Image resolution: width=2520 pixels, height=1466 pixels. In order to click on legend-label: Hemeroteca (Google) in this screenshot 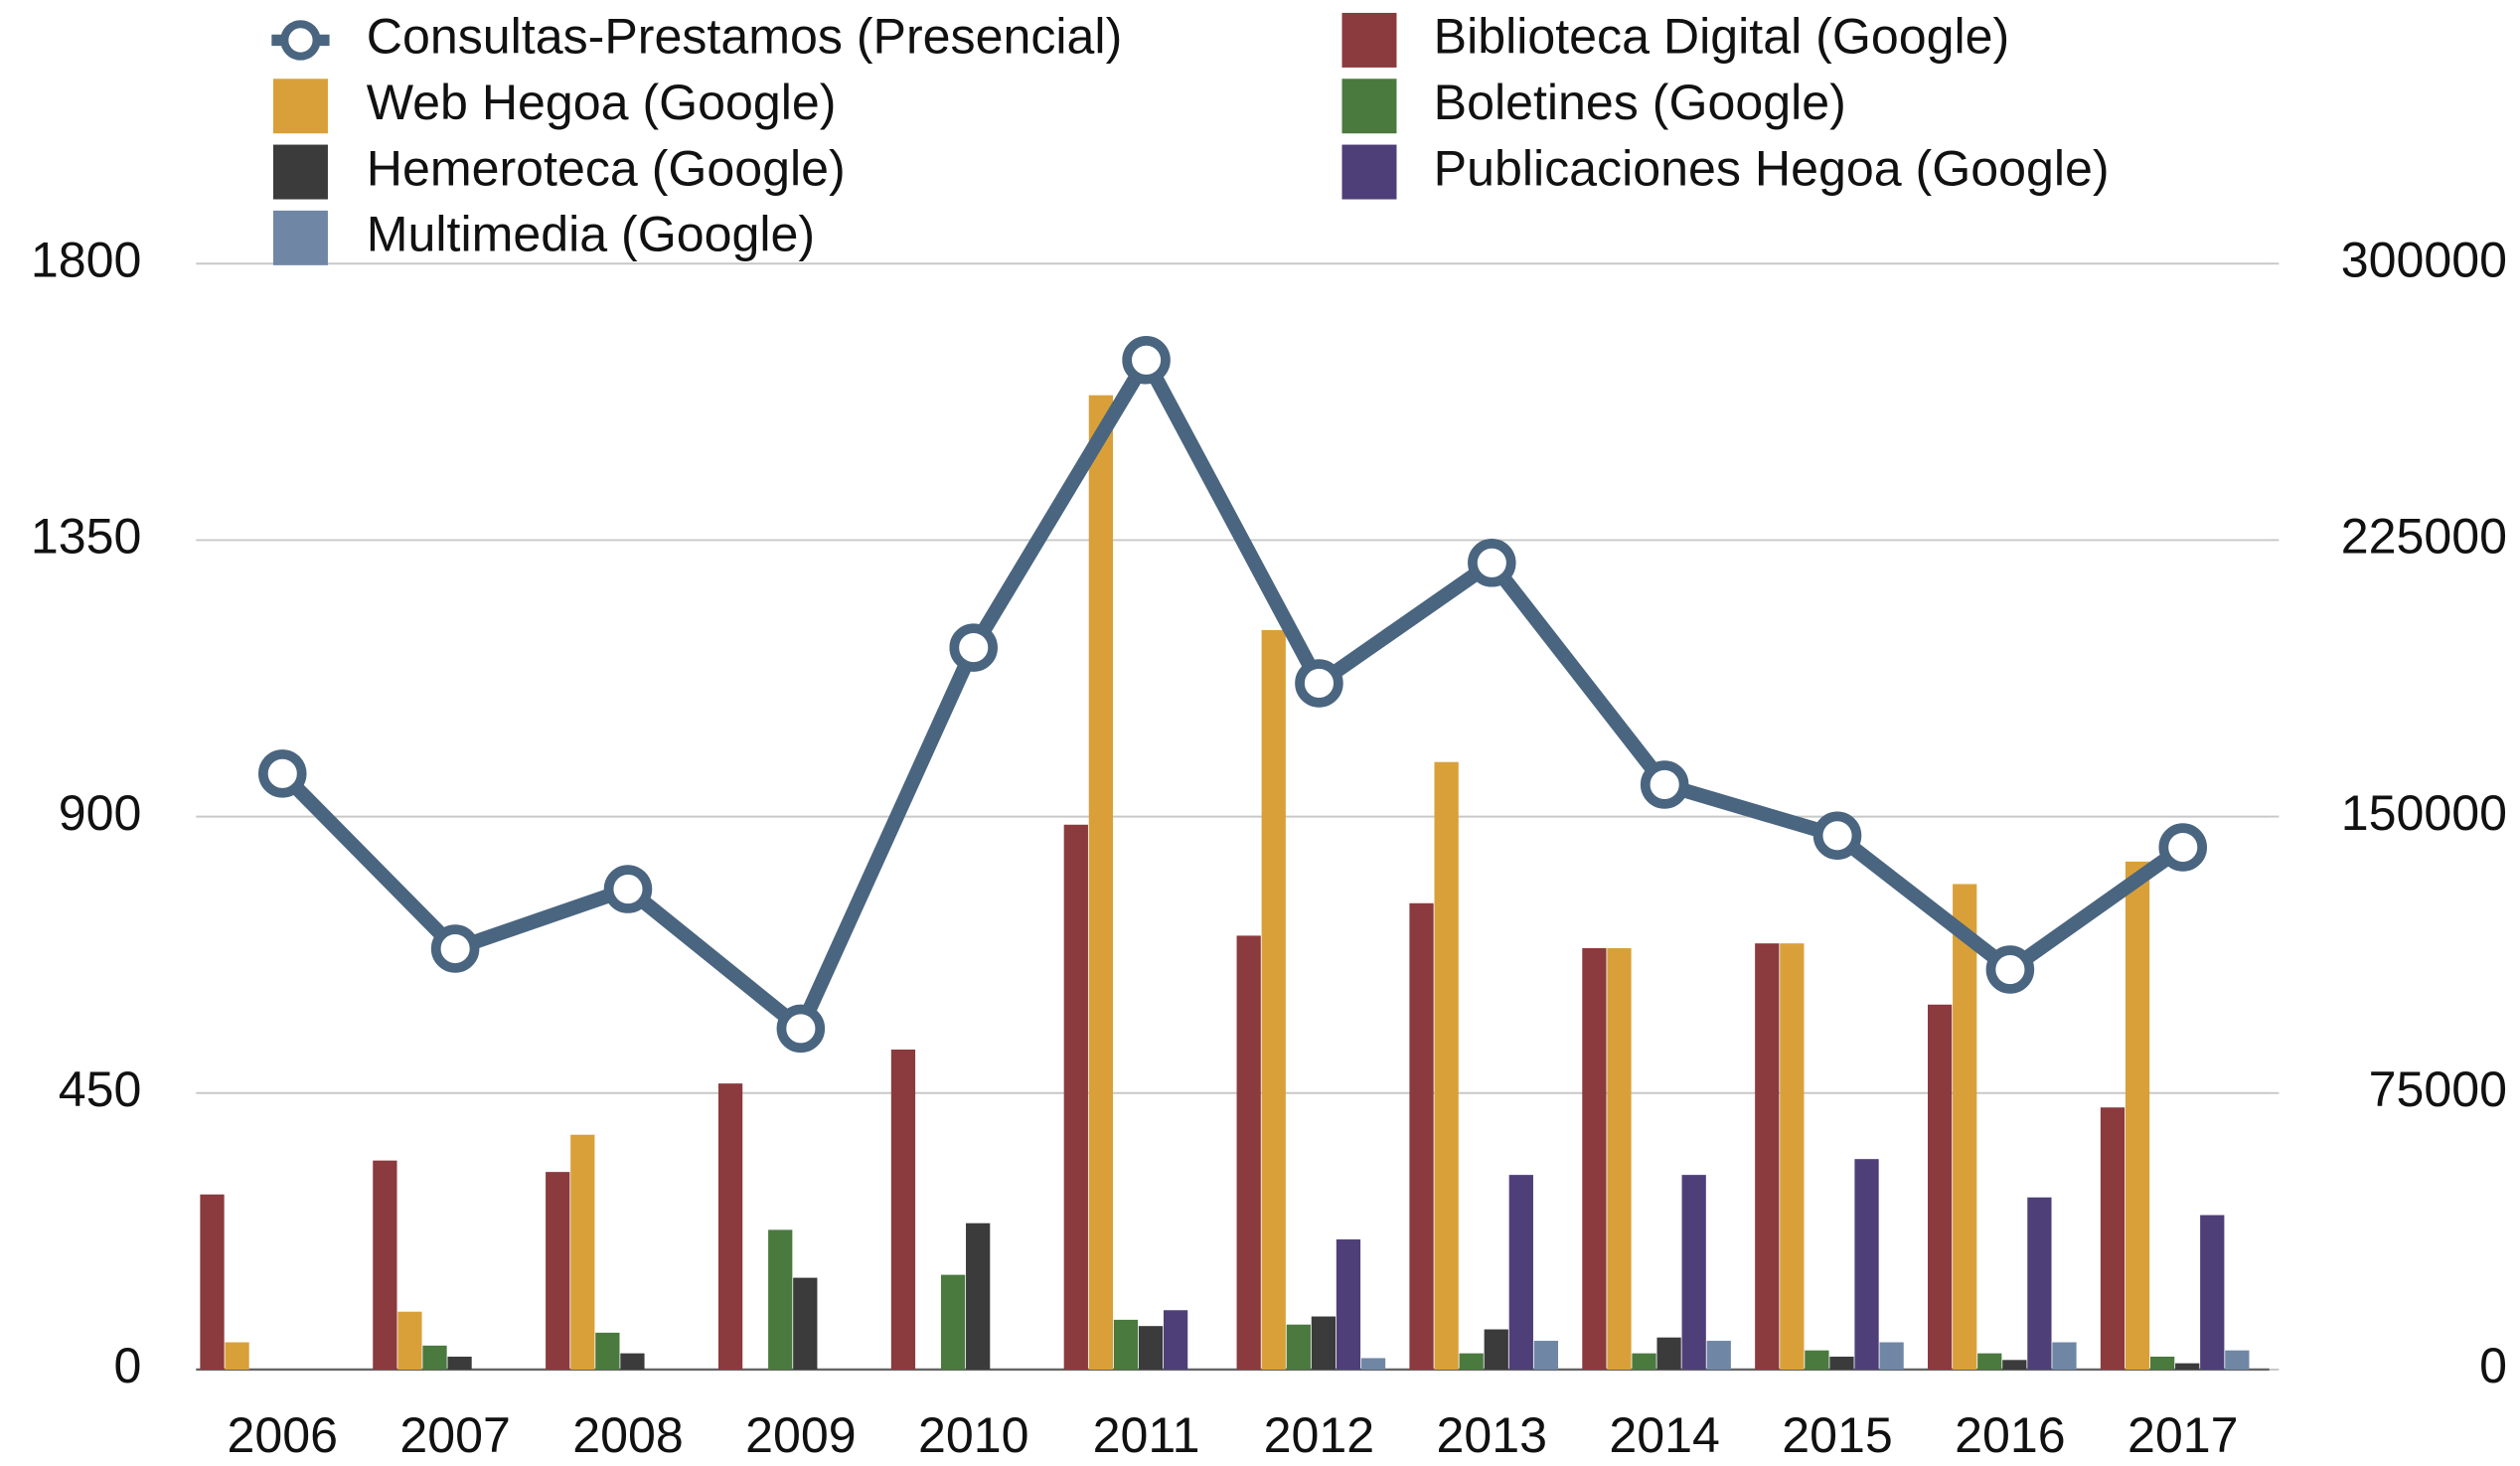, I will do `click(606, 168)`.